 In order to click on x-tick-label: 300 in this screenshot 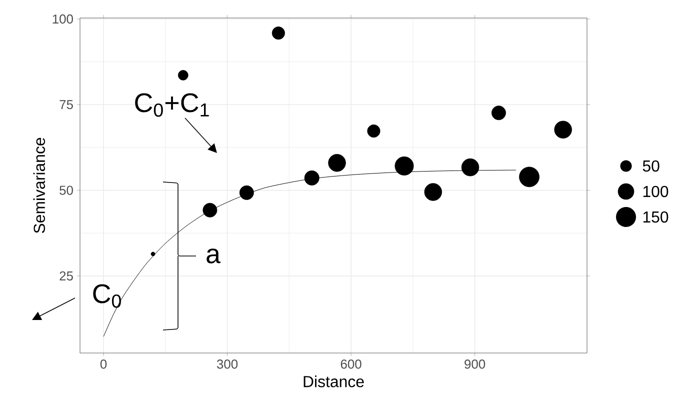, I will do `click(227, 364)`.